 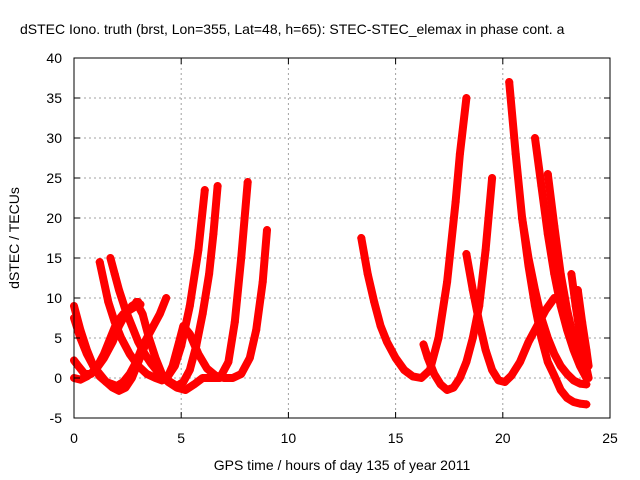 What do you see at coordinates (54, 98) in the screenshot?
I see `y-tick-label: 35` at bounding box center [54, 98].